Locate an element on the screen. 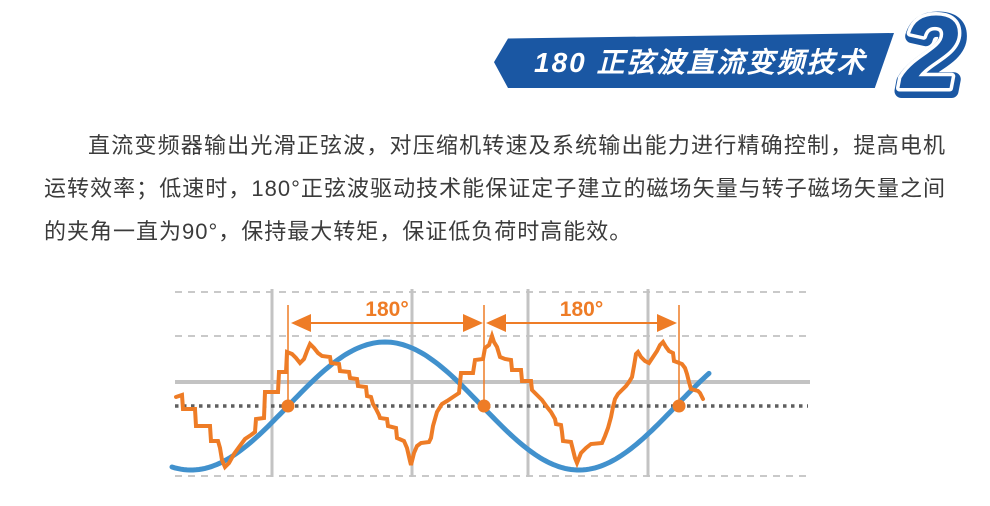  badge-number-stroke: 2 is located at coordinates (929, 55).